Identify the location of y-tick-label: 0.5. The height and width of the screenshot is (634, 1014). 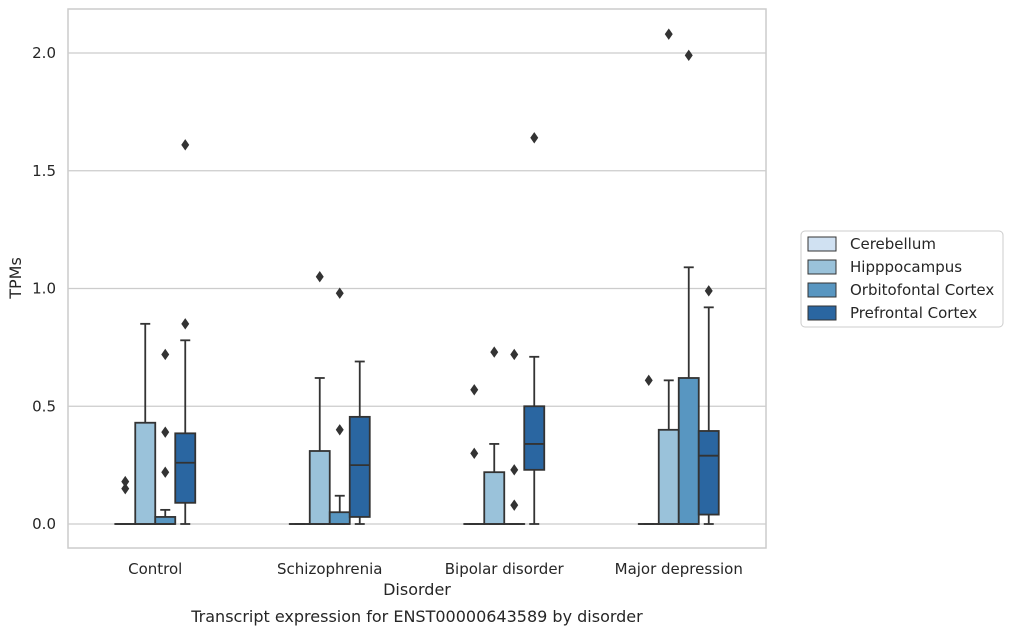
(44, 406).